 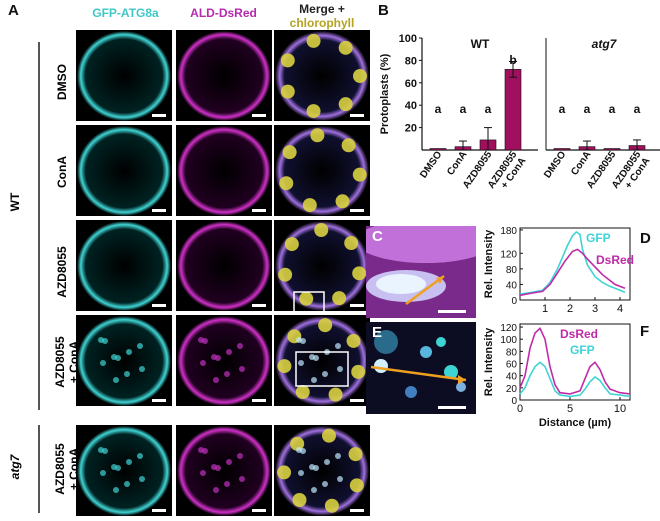 What do you see at coordinates (645, 331) in the screenshot?
I see `panel-letter-f: F` at bounding box center [645, 331].